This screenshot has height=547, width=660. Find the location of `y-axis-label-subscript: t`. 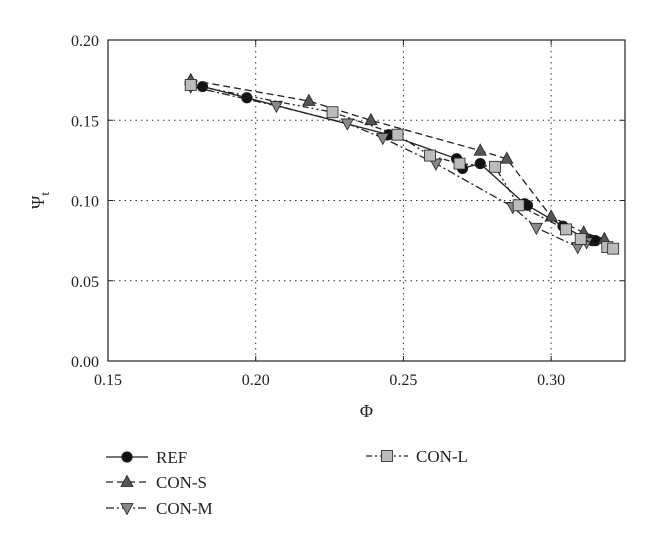

y-axis-label-subscript: t is located at coordinates (44, 194).